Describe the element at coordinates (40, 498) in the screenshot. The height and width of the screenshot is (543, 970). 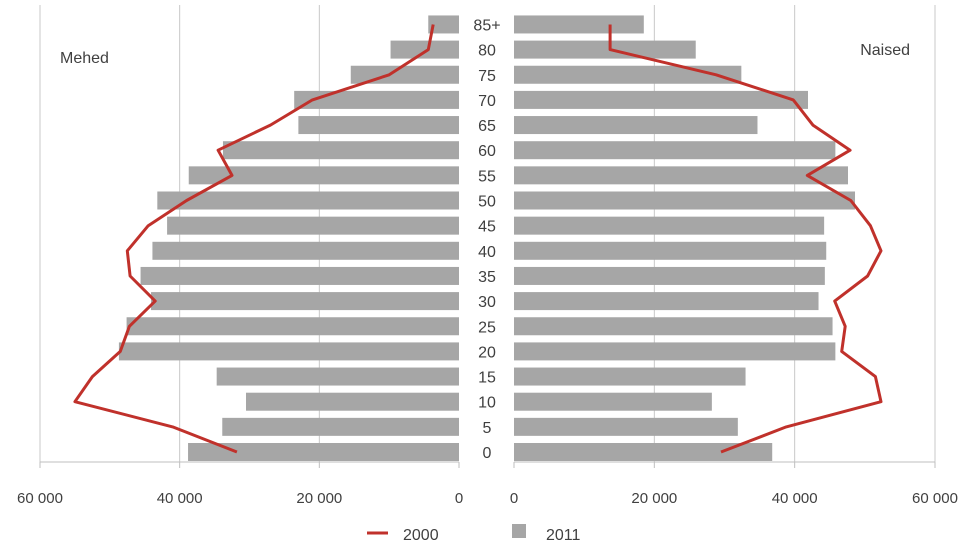
I see `x-tick-label-left-0: 60 000` at that location.